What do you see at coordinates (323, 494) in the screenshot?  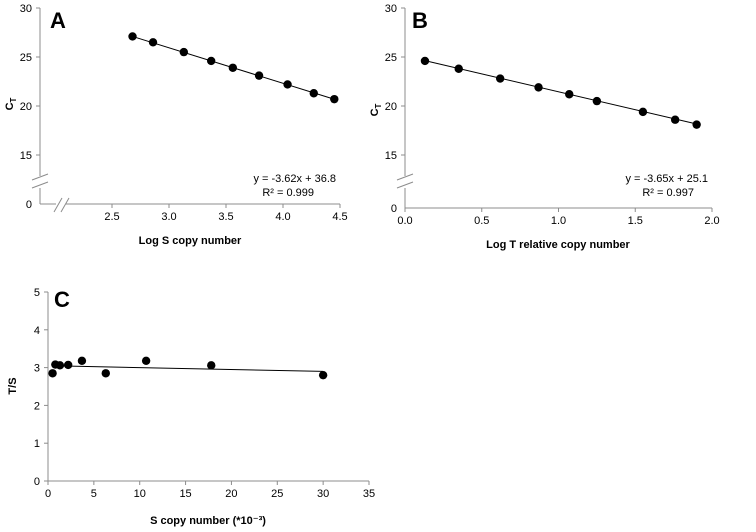 I see `panel-c-x-tick-label: 30` at bounding box center [323, 494].